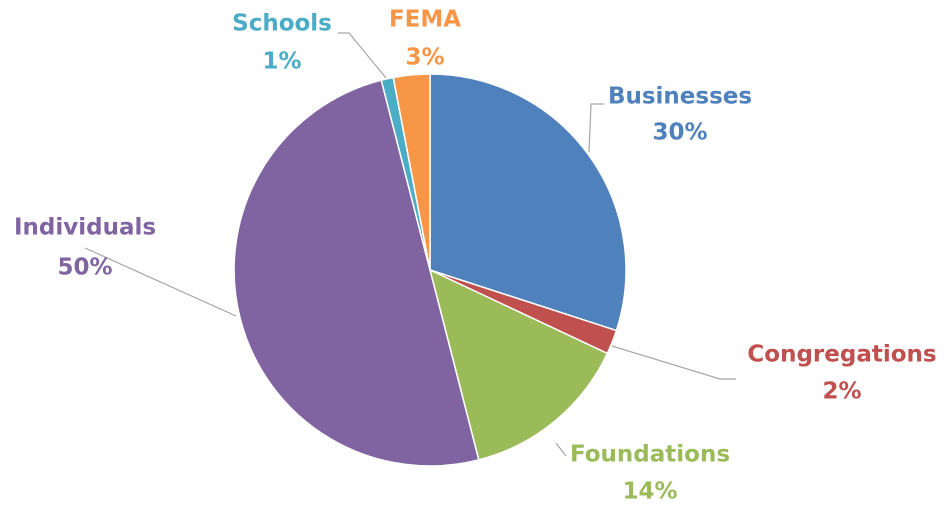 This screenshot has height=506, width=944. Describe the element at coordinates (679, 133) in the screenshot. I see `slice-value-label: 30%` at that location.